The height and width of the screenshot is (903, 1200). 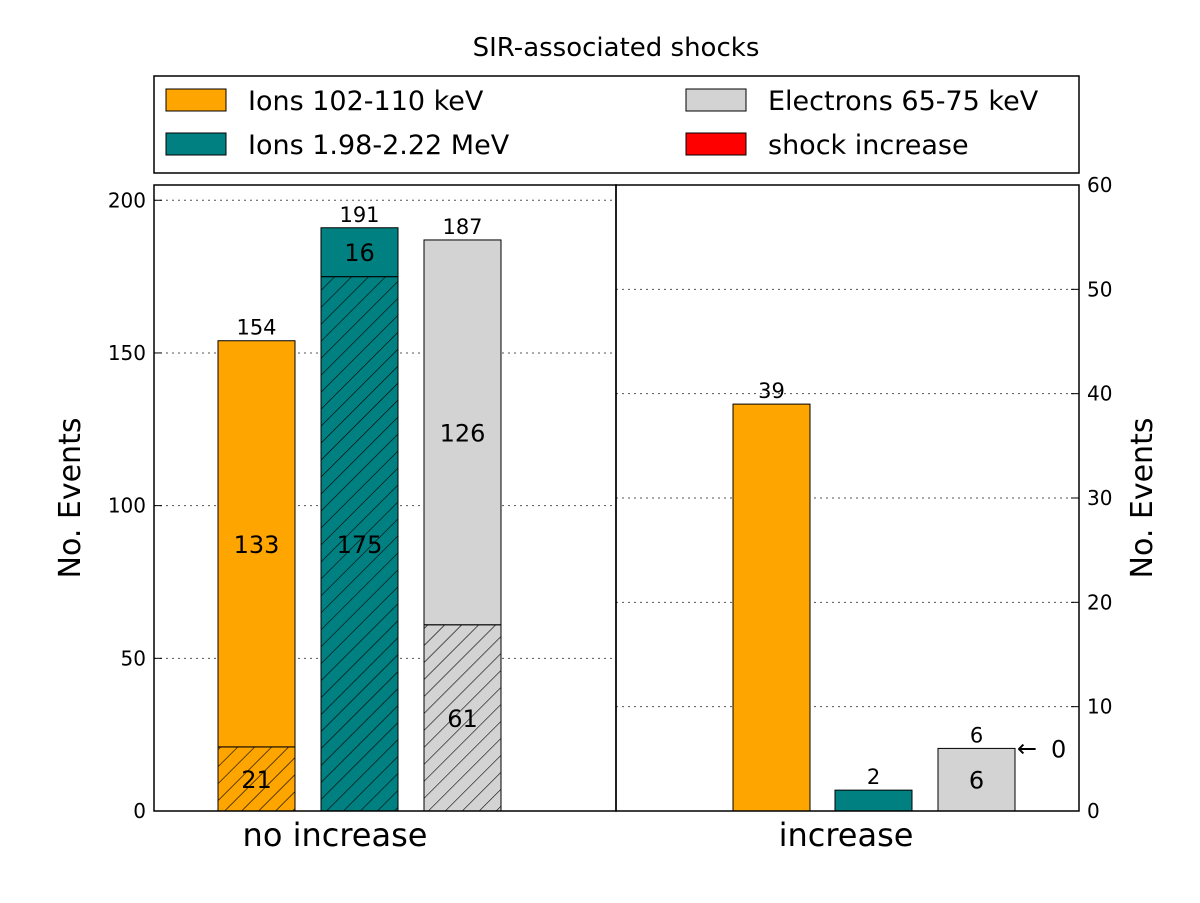 I want to click on segment-value-label: 61, so click(x=462, y=719).